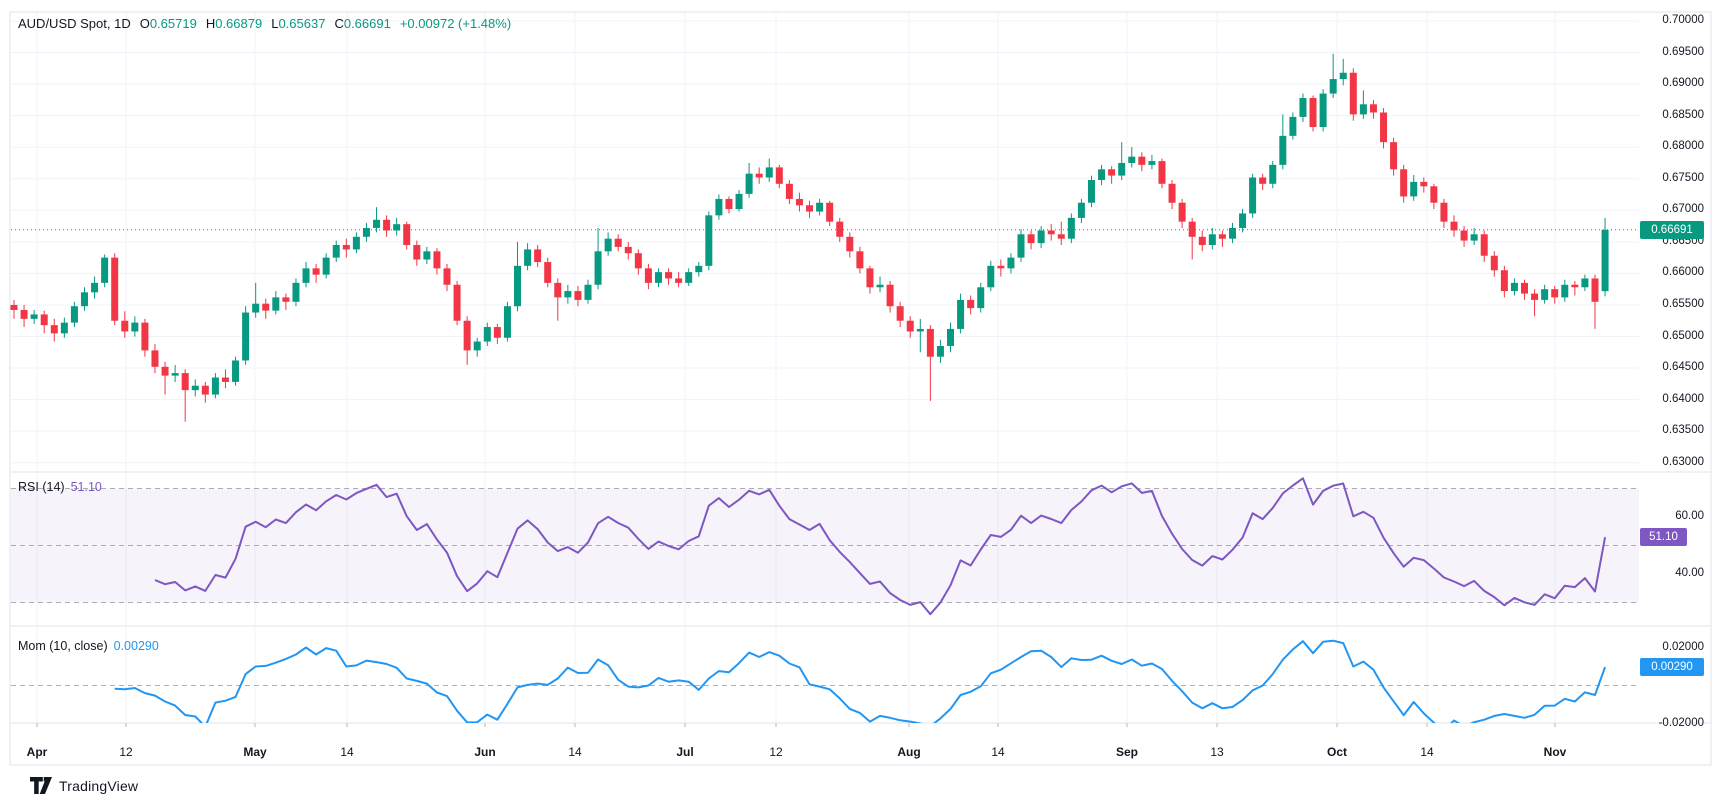  I want to click on time-axis-label-sep: Sep, so click(1127, 752).